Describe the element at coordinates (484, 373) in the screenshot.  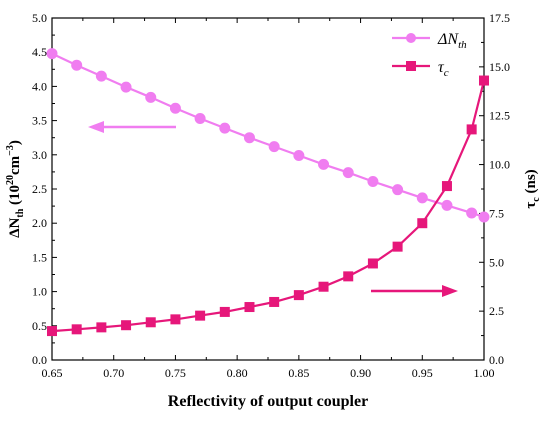
I see `x-tick-label: 1.00` at that location.